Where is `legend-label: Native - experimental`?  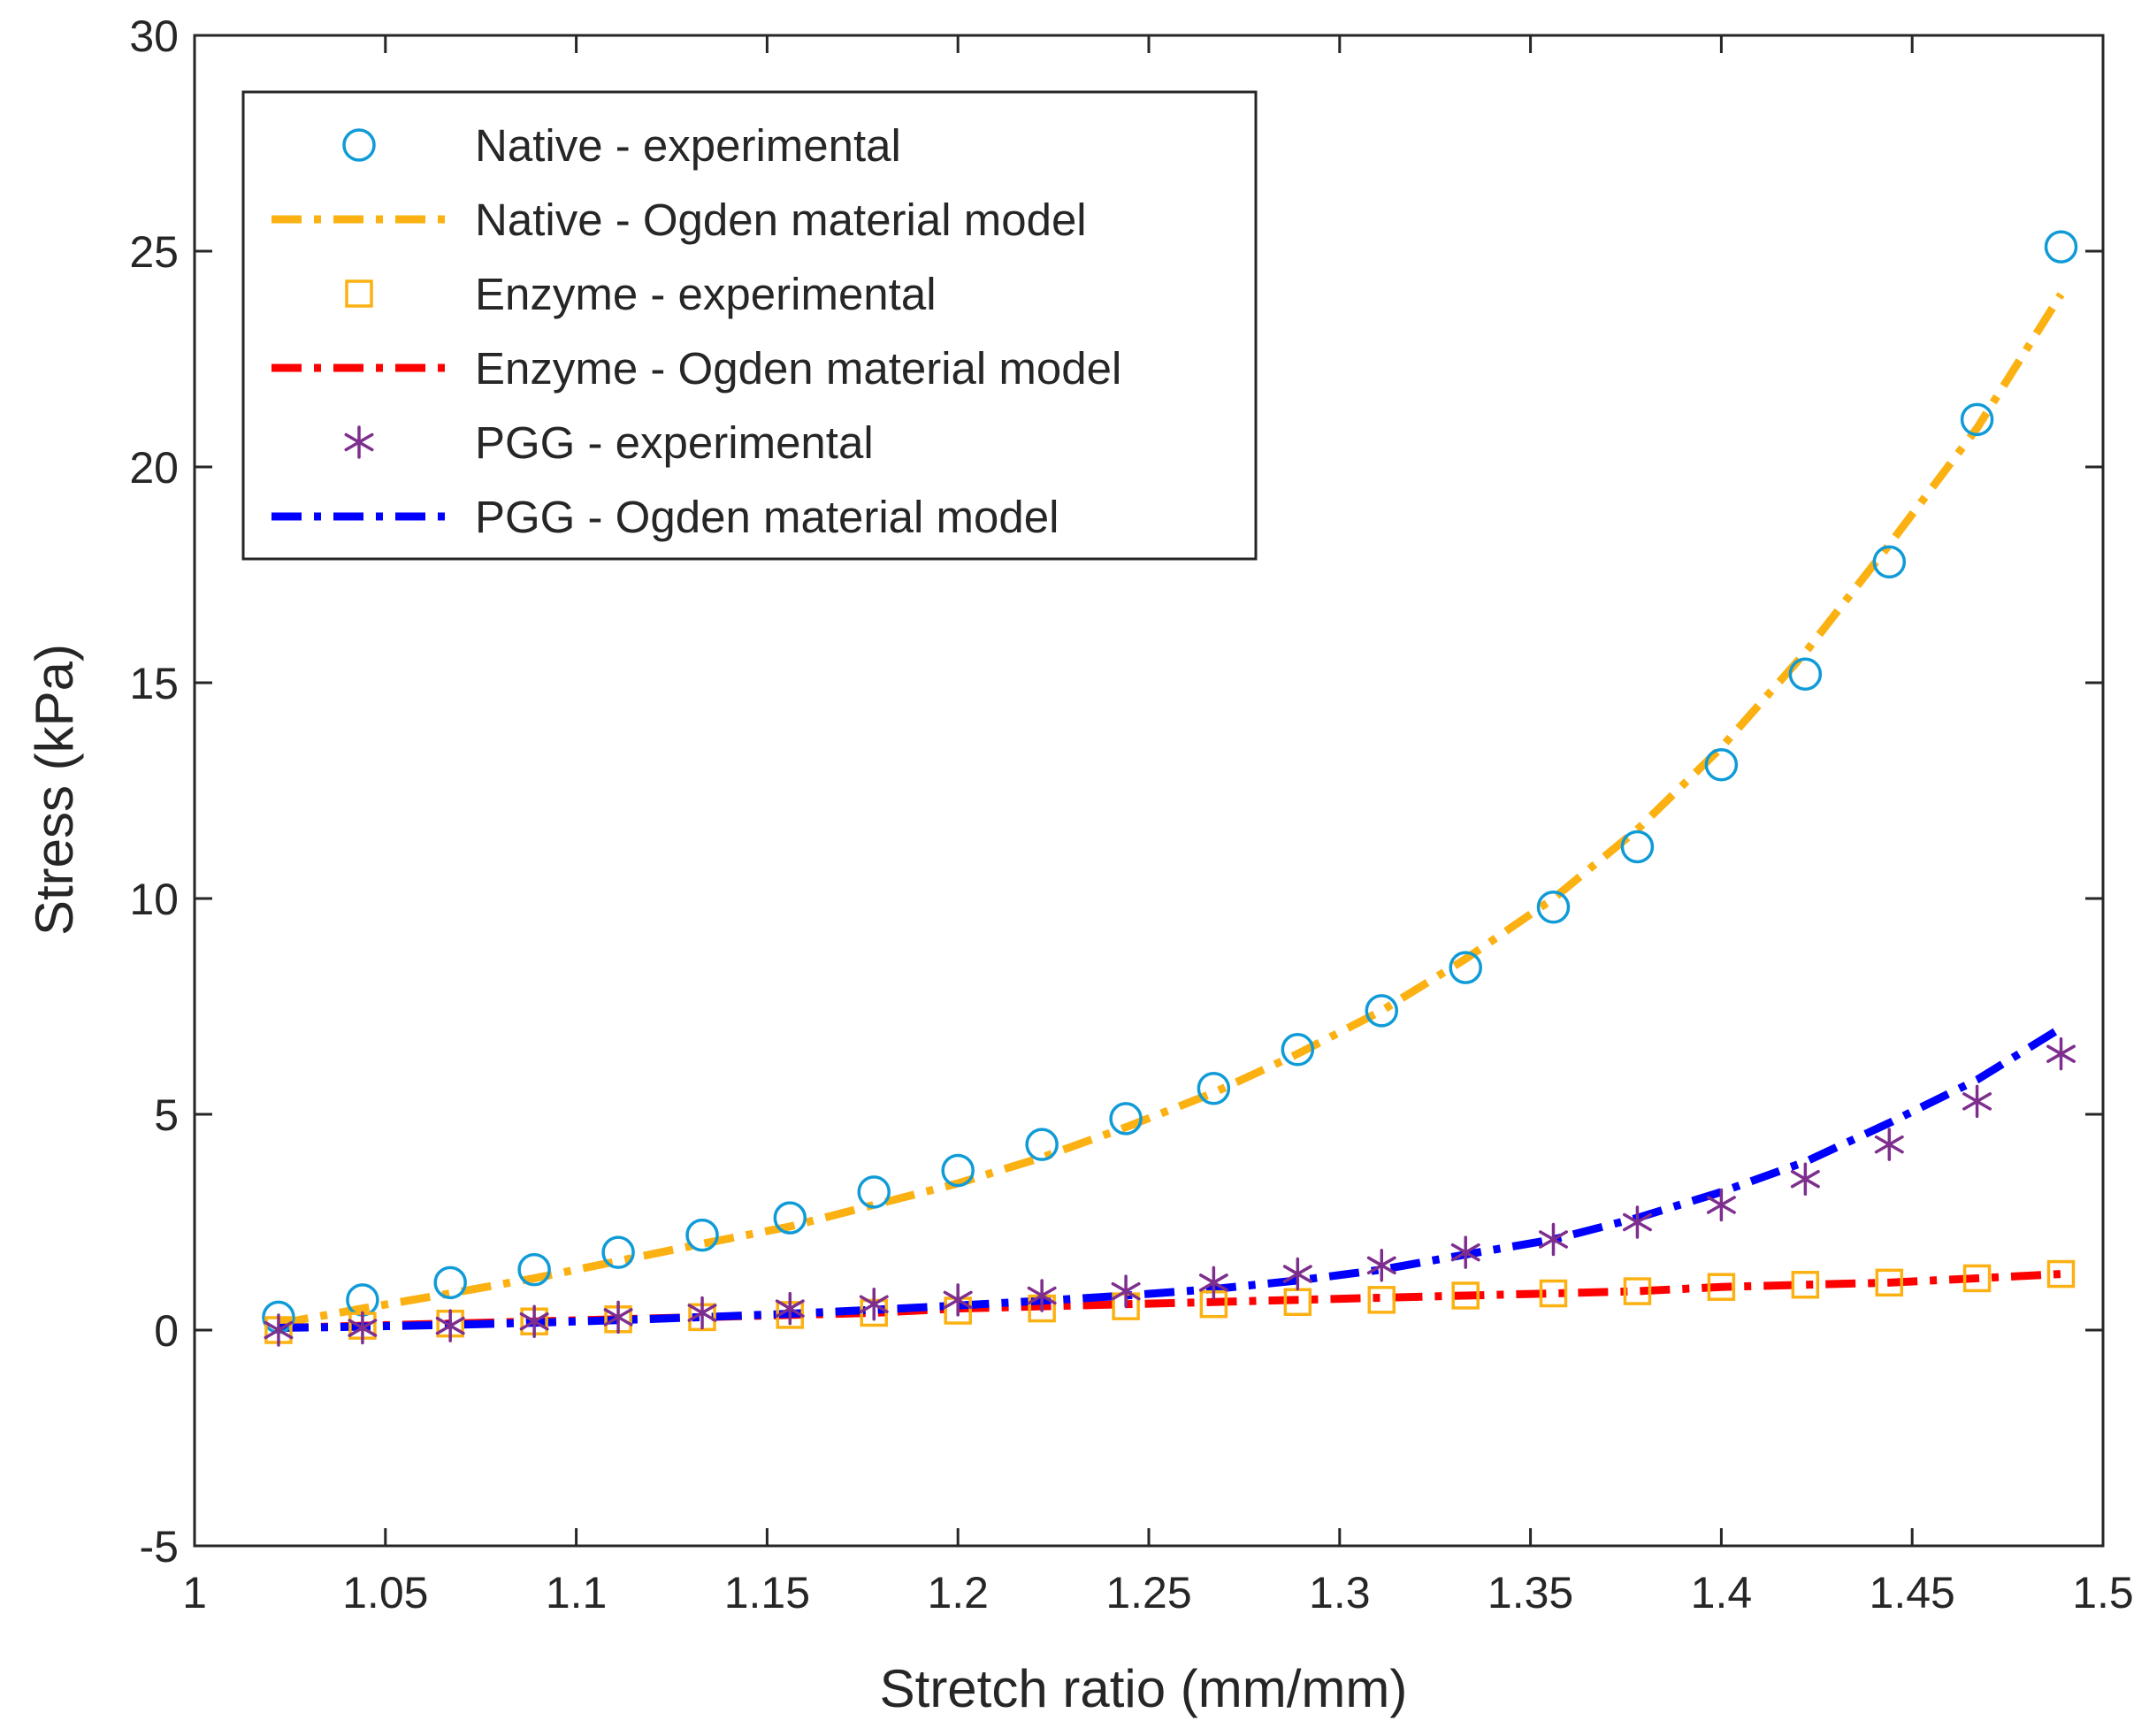 legend-label: Native - experimental is located at coordinates (688, 145).